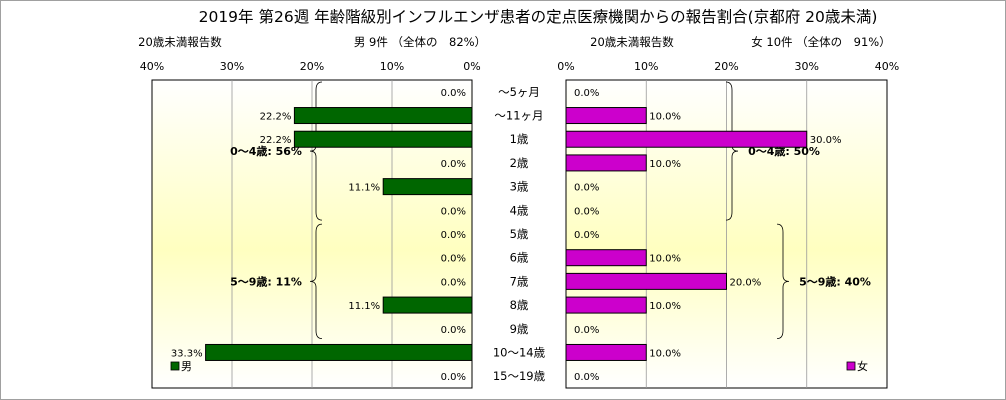  I want to click on category-label: ～5ヶ月, so click(519, 92).